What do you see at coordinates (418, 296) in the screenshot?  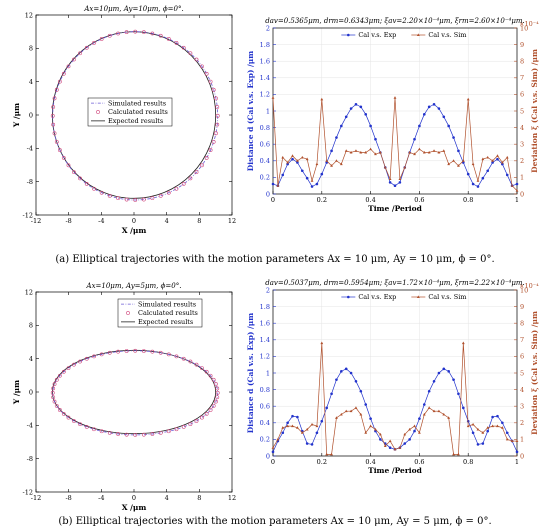 I see `legend-sim-marker` at bounding box center [418, 296].